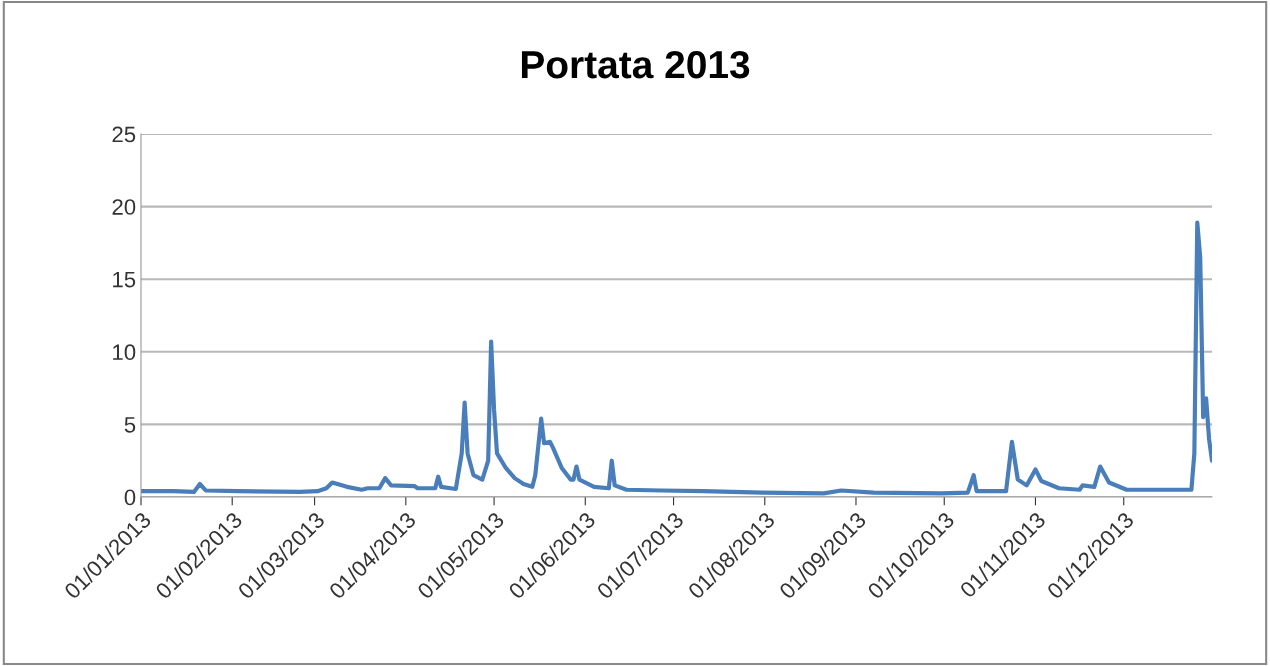  I want to click on y-tick-label: 5, so click(130, 425).